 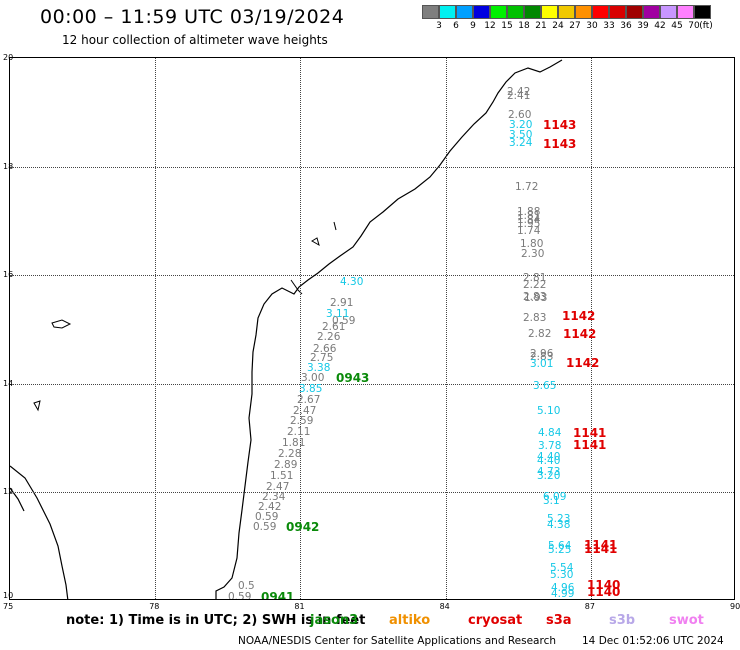 What do you see at coordinates (353, 378) in the screenshot?
I see `pass-time-label: 0943` at bounding box center [353, 378].